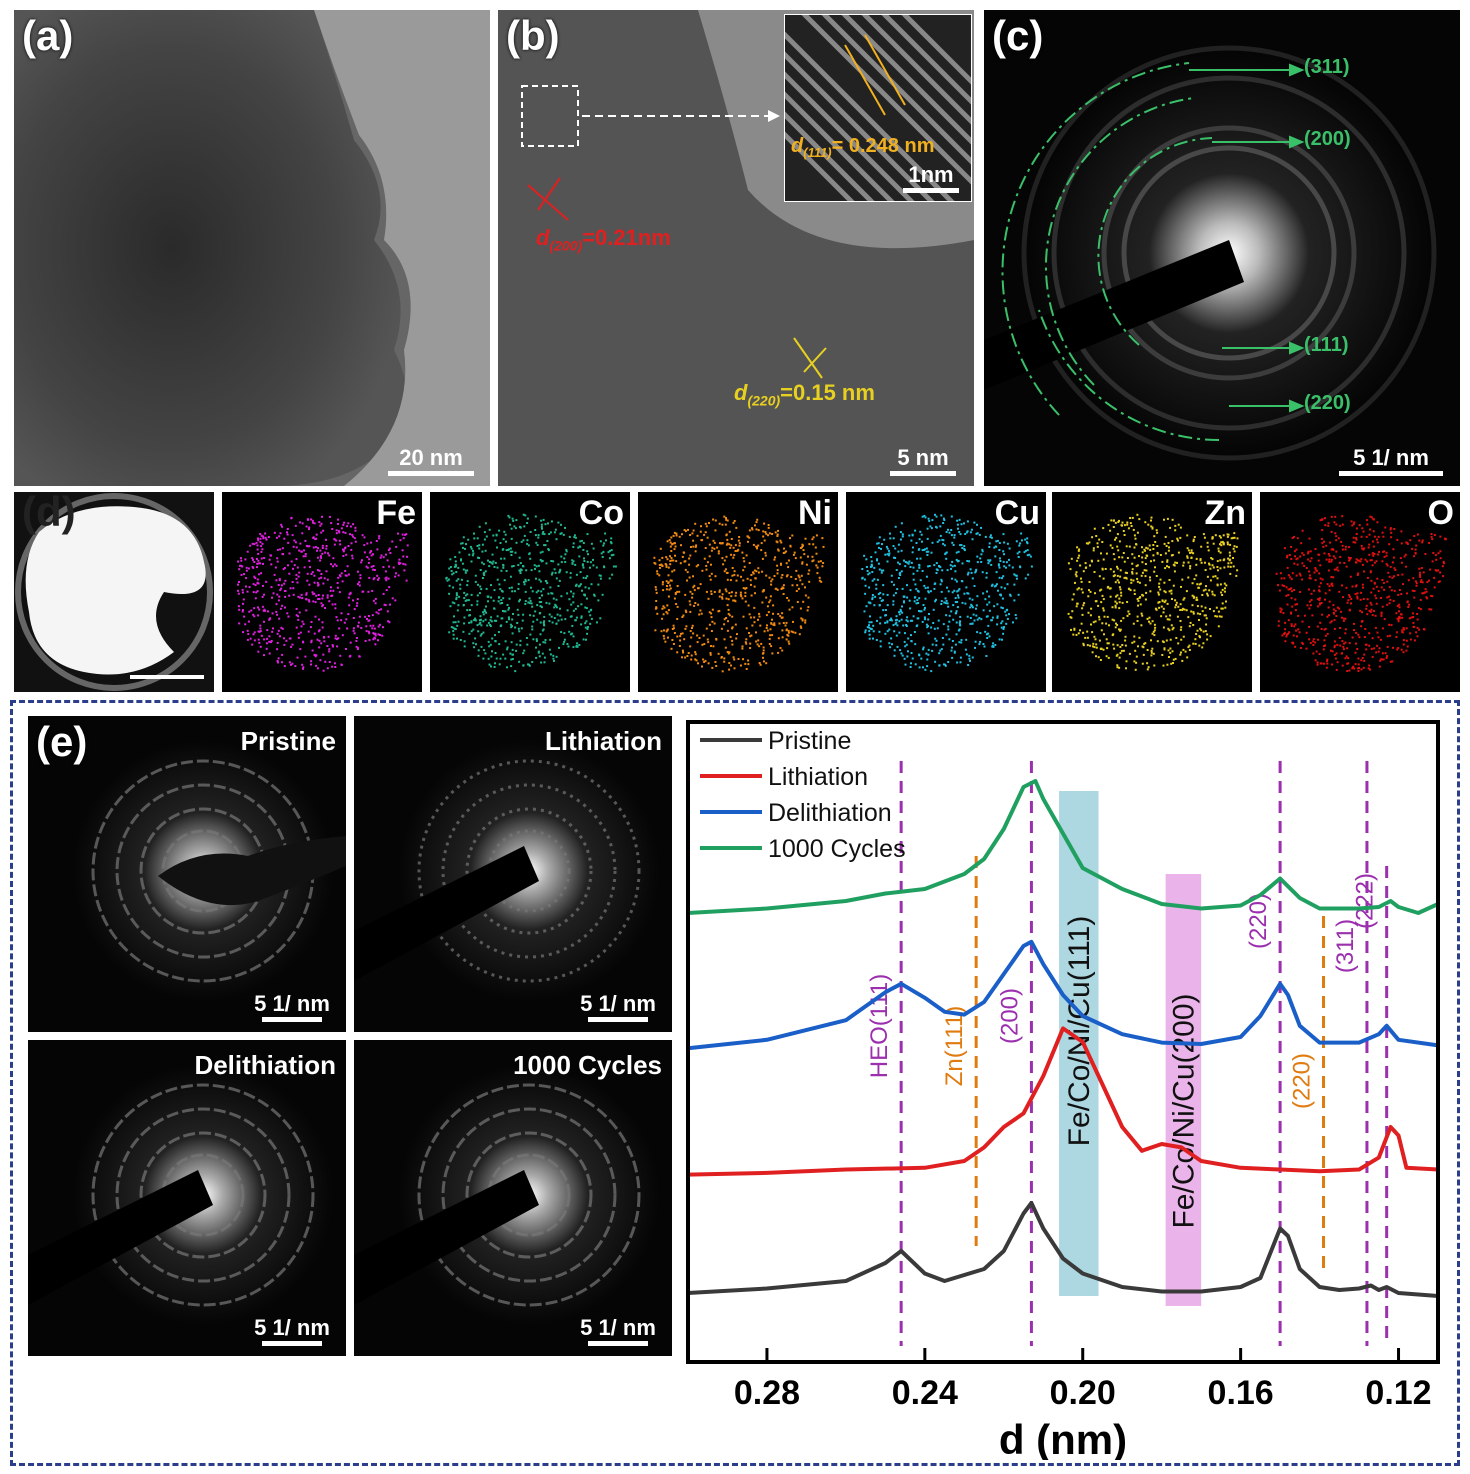  What do you see at coordinates (1017, 513) in the screenshot?
I see `element-label: Cu` at bounding box center [1017, 513].